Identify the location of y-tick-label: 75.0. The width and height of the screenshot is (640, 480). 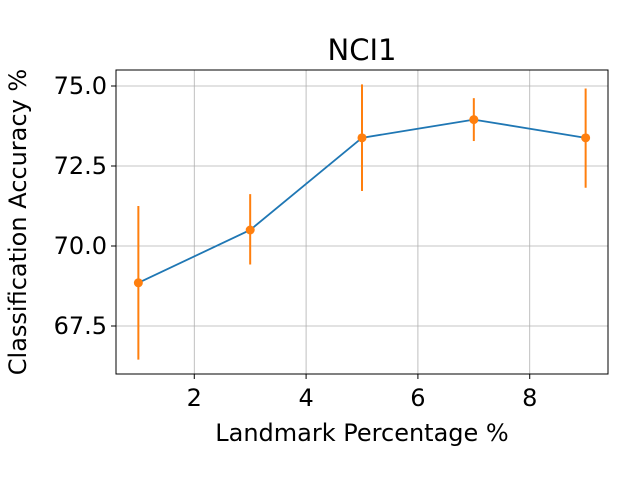
(80, 86).